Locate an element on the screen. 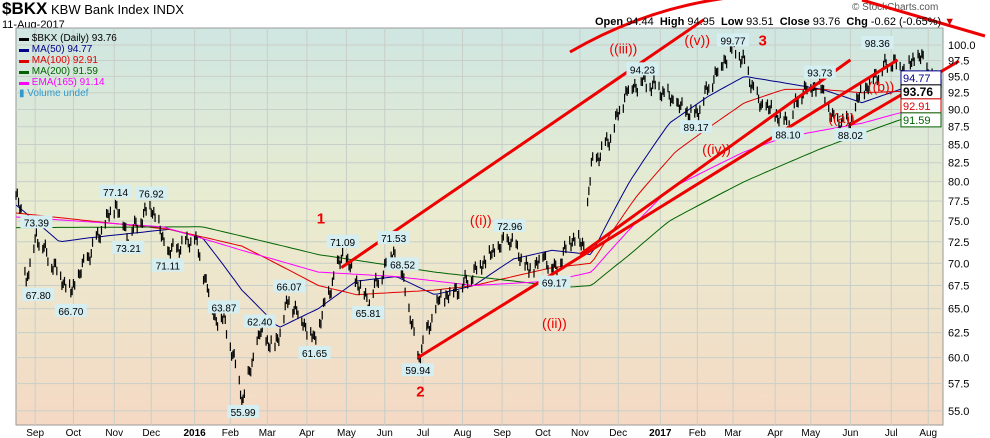  price-label-group: 93.73 is located at coordinates (819, 72).